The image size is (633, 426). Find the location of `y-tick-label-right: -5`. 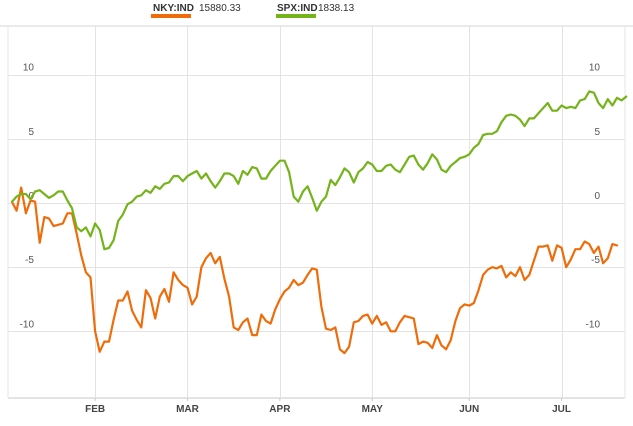

y-tick-label-right: -5 is located at coordinates (595, 260).